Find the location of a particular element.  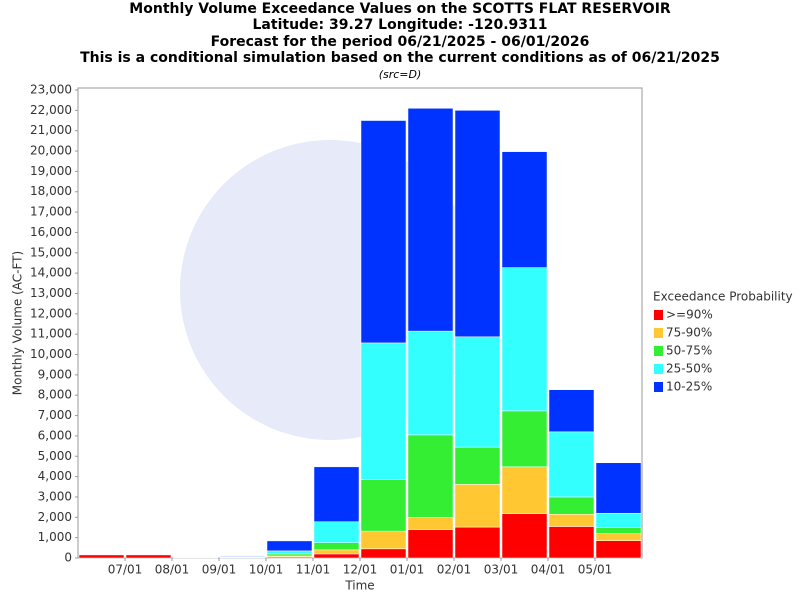

y-tick-label: 4,000 is located at coordinates (55, 476).